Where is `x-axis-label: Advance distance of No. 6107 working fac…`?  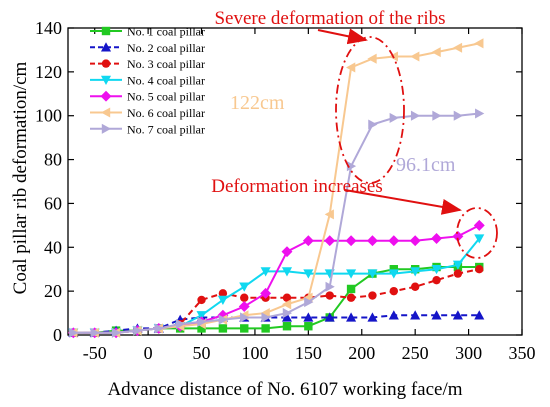 x-axis-label: Advance distance of No. 6107 working fac… is located at coordinates (284, 389).